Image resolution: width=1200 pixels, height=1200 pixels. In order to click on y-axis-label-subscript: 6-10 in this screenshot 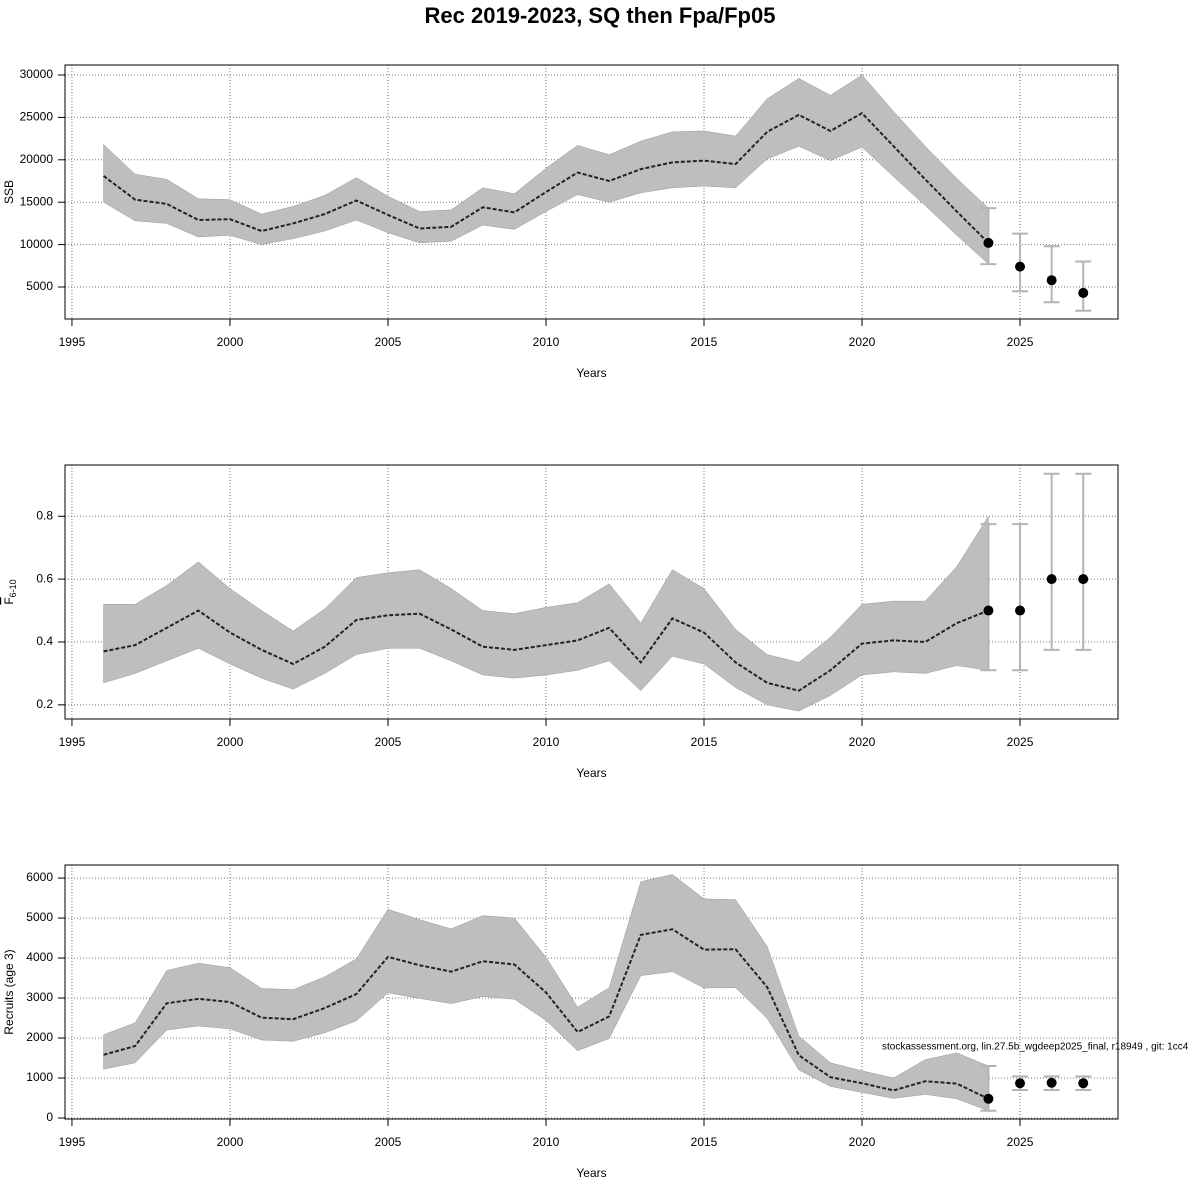, I will do `click(13, 588)`.